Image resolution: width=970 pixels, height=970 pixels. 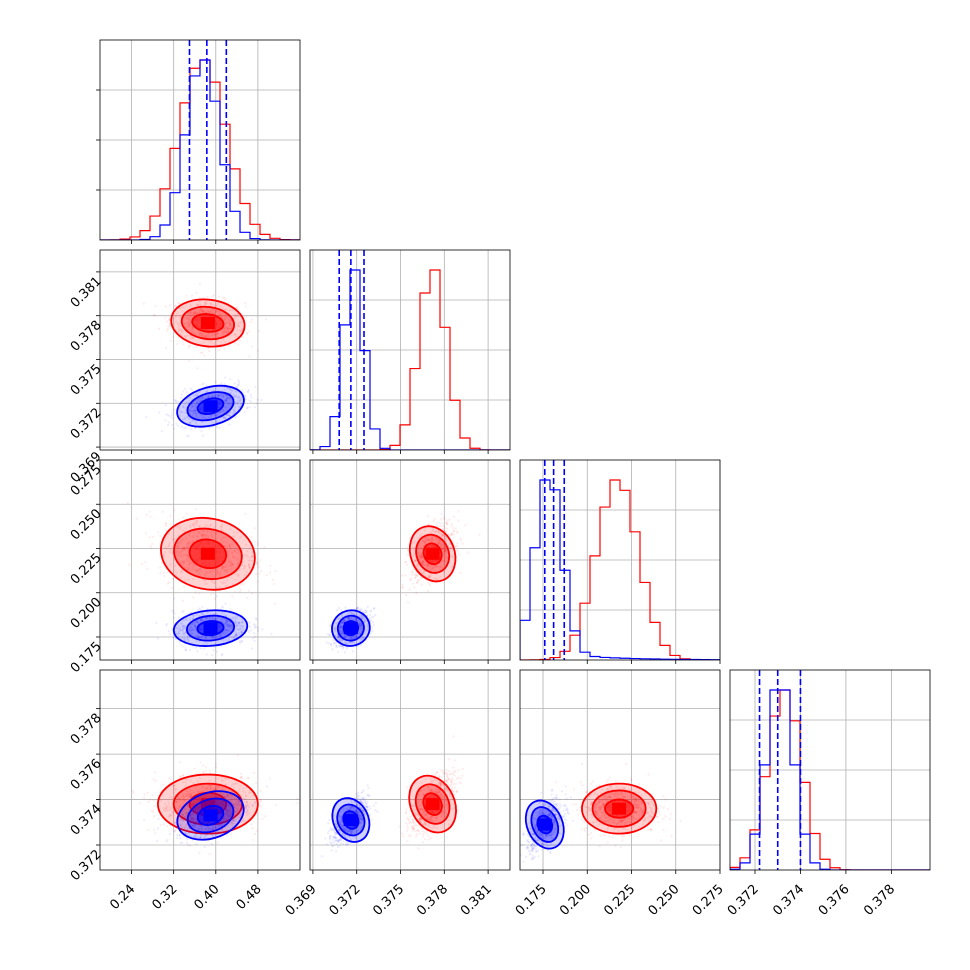 I want to click on density-peak-blue, so click(x=210, y=406).